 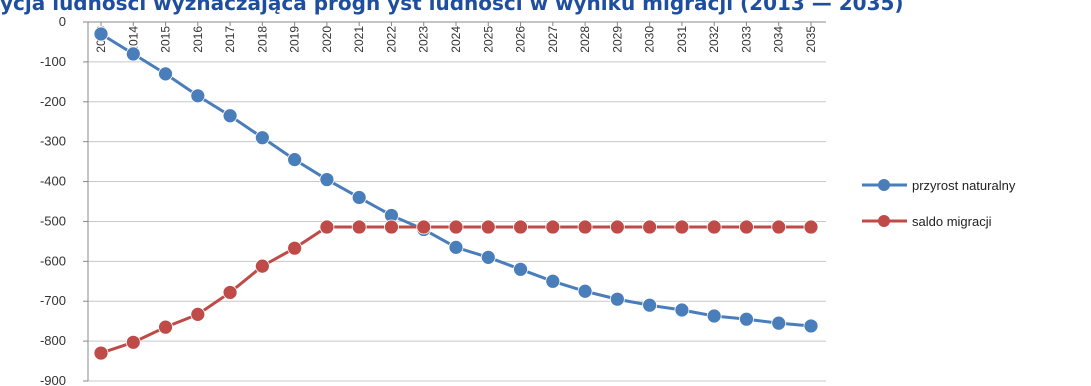 What do you see at coordinates (811, 39) in the screenshot?
I see `x-tick-label: 2035` at bounding box center [811, 39].